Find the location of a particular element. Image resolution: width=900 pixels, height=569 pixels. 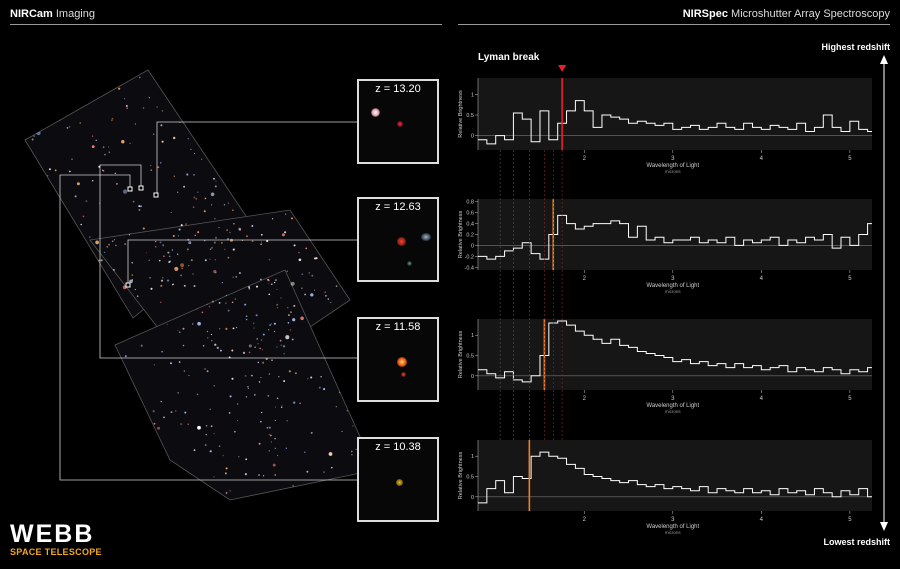

nirspec-header-rest: Microshutter Array Spectroscopy is located at coordinates (808, 14).